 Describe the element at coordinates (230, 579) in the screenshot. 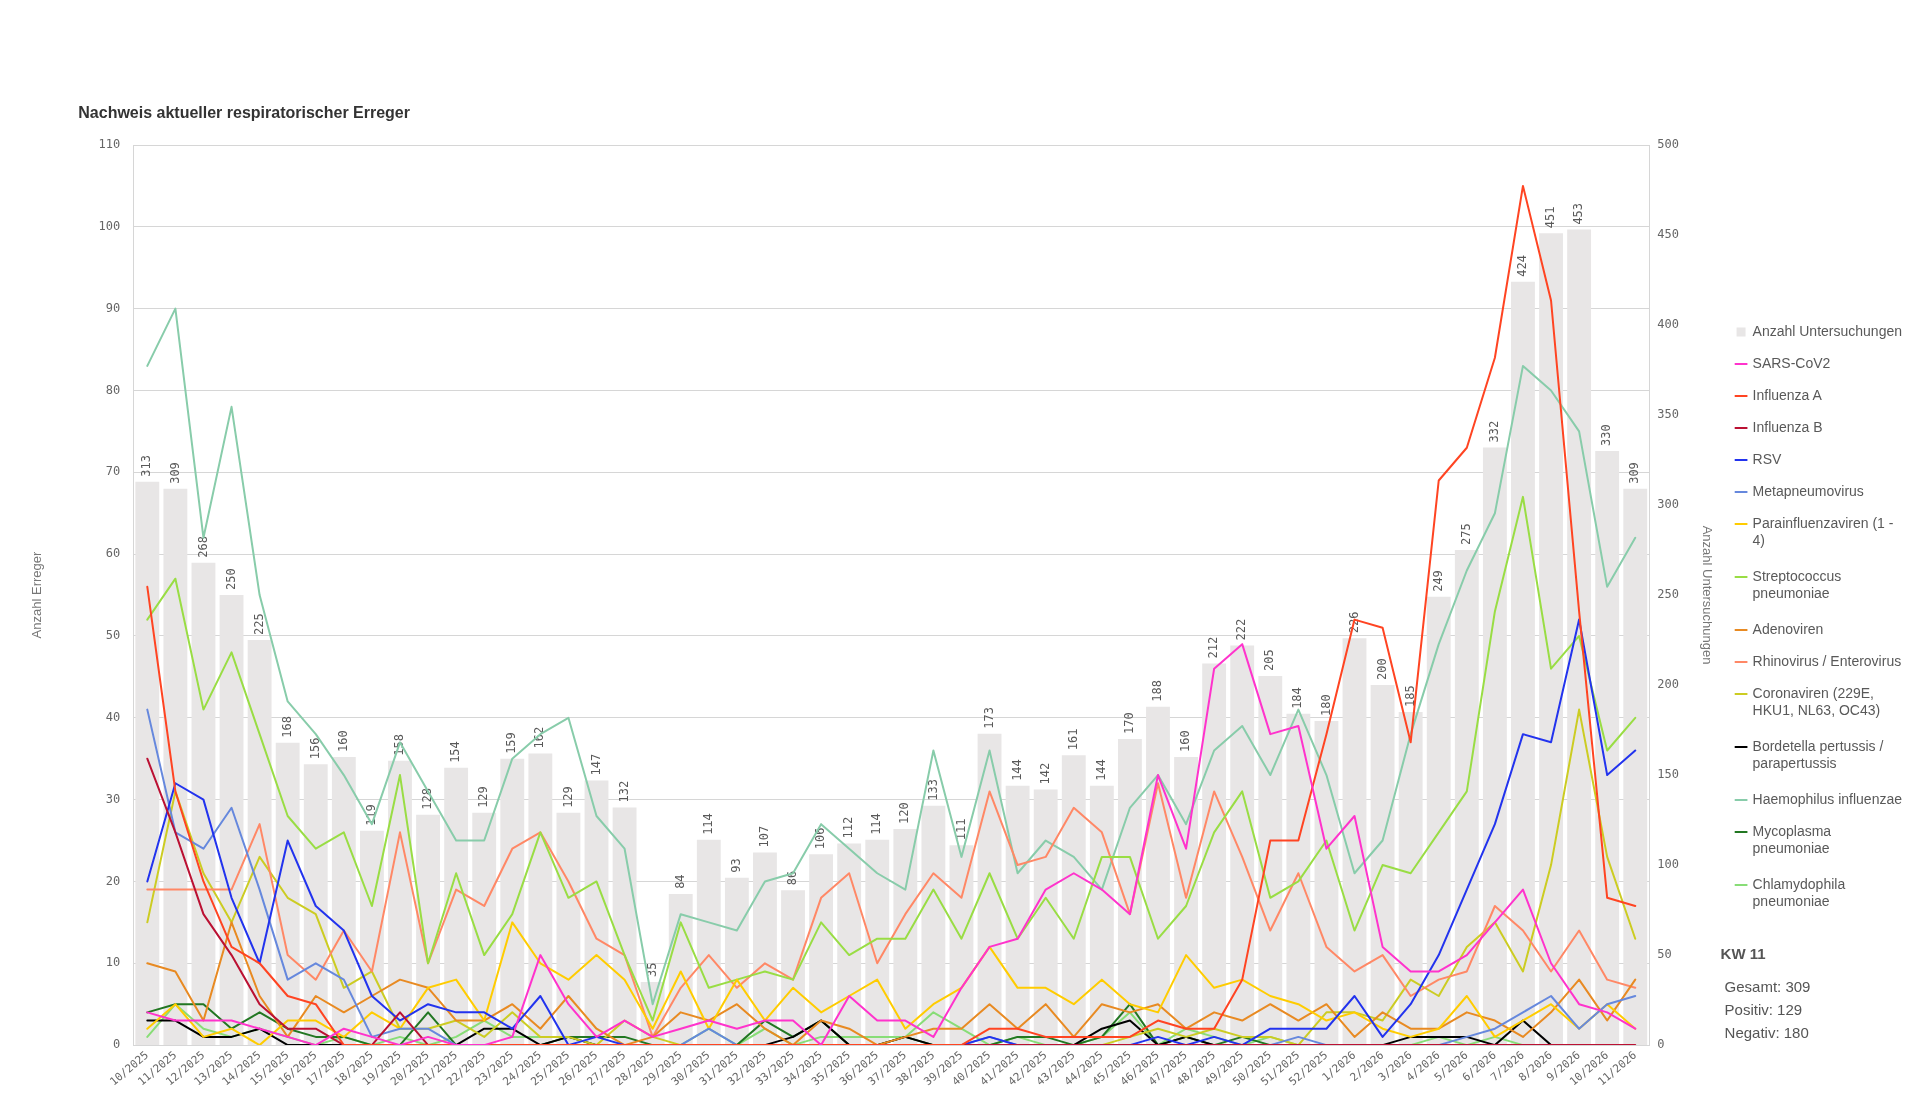

I see `data-label: 250` at that location.